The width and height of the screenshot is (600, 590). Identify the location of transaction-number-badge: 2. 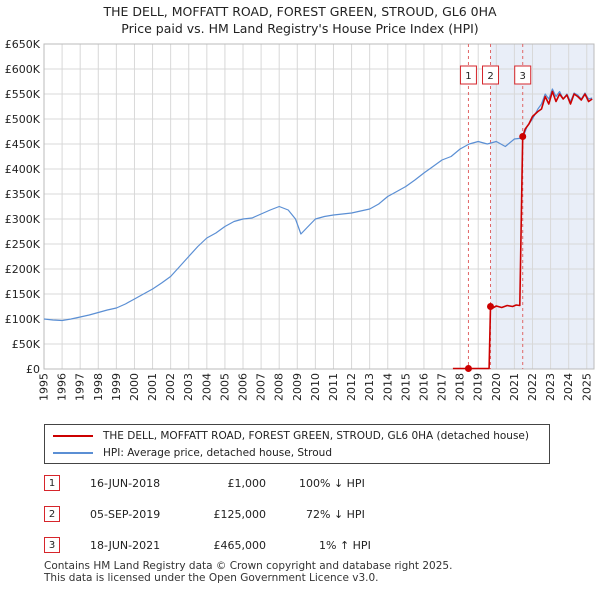
(52, 514).